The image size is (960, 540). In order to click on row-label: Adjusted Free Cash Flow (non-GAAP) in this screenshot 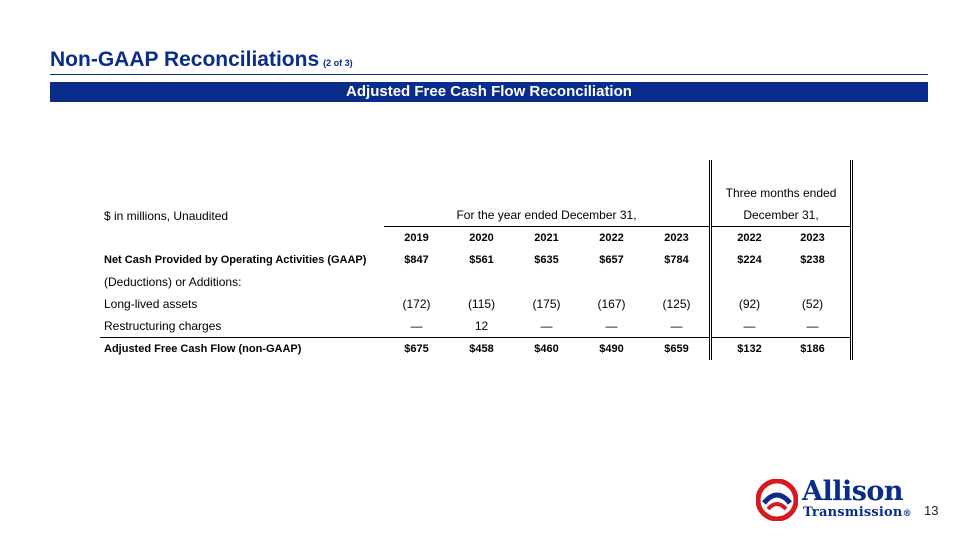, I will do `click(242, 348)`.